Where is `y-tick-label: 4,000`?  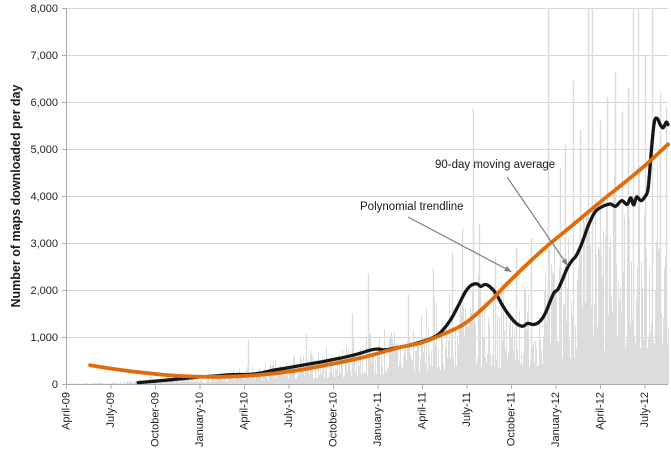 y-tick-label: 4,000 is located at coordinates (44, 197).